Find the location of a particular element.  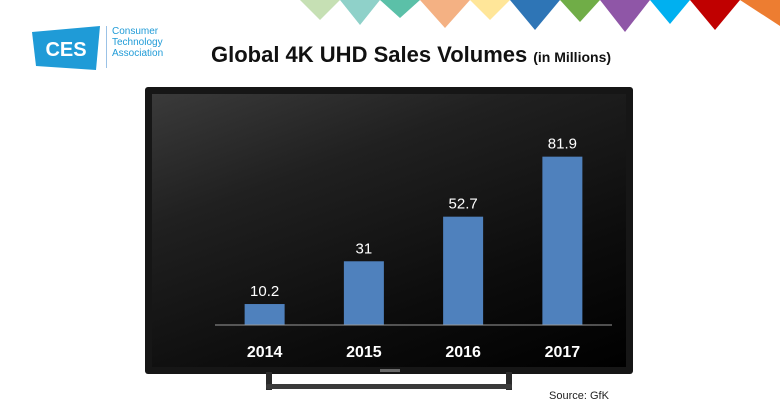

category-label-2017: 2017 is located at coordinates (563, 352).